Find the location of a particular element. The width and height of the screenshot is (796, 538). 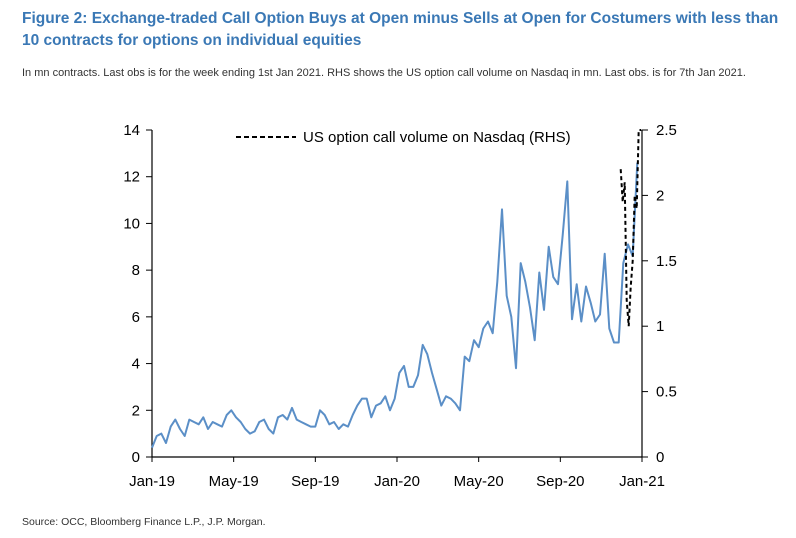

x-tick-label: Sep-19 is located at coordinates (315, 481).